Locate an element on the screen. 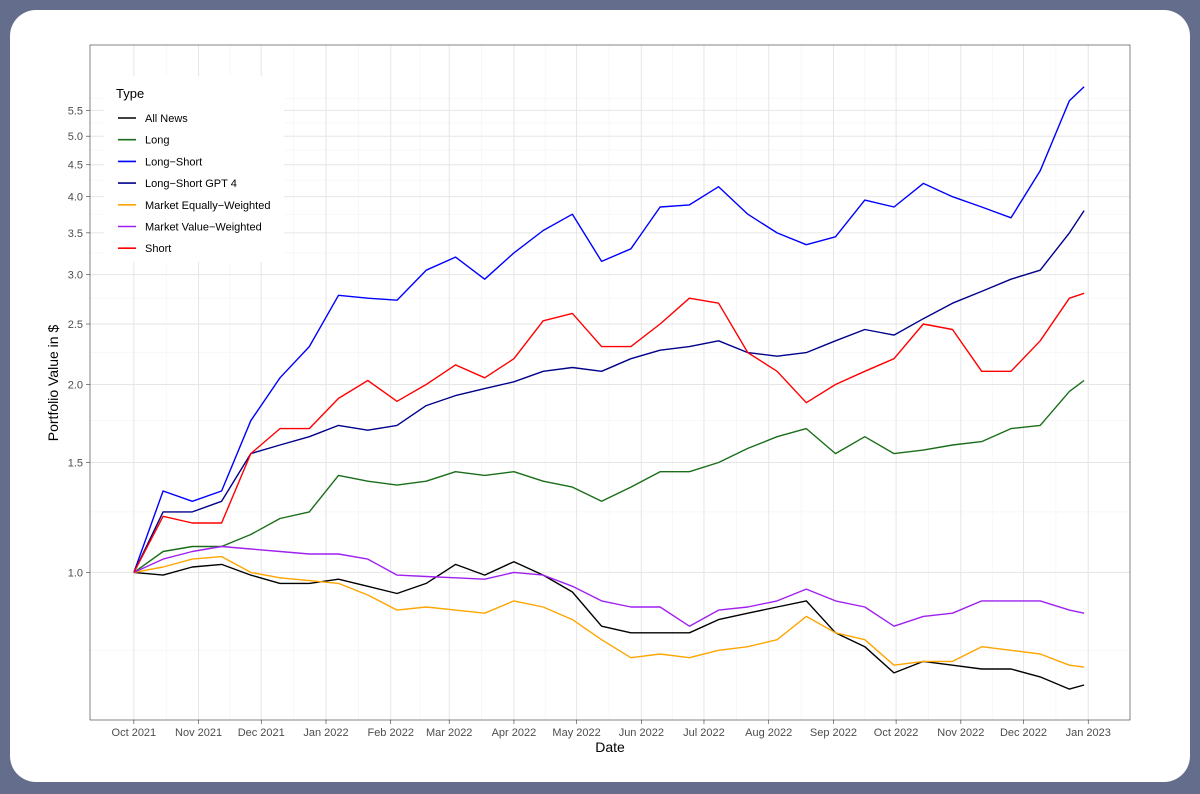 Image resolution: width=1200 pixels, height=794 pixels. series-line-market-equally-weighted is located at coordinates (609, 611).